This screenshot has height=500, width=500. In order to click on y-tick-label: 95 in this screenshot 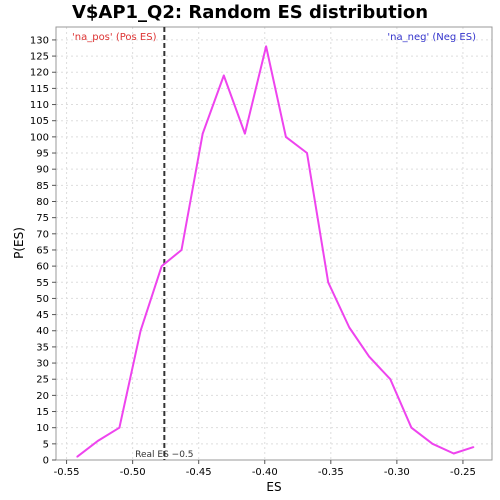, I will do `click(42, 154)`.